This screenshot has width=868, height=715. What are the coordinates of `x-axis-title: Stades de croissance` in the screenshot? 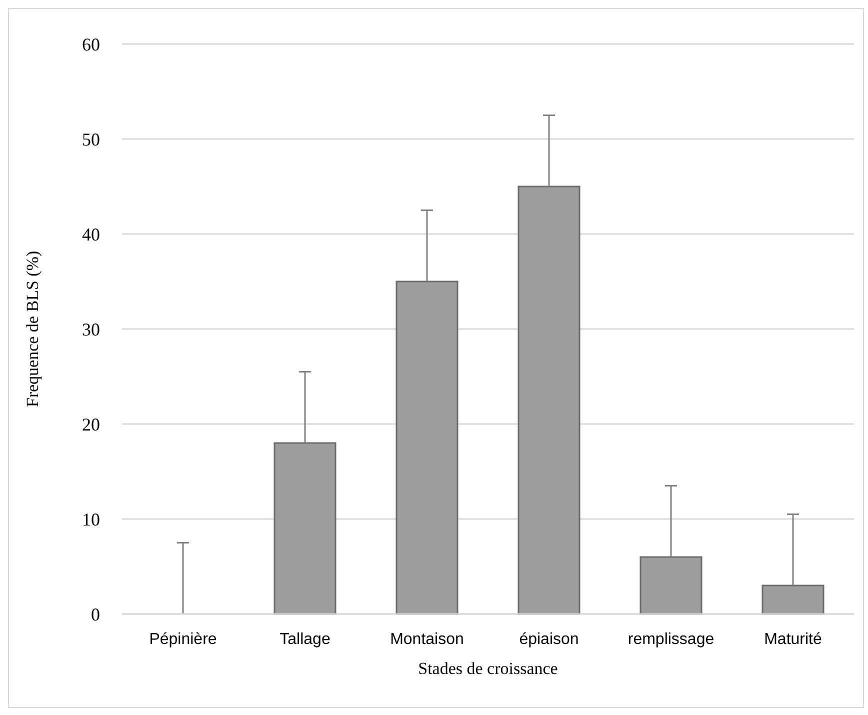 It's located at (488, 668).